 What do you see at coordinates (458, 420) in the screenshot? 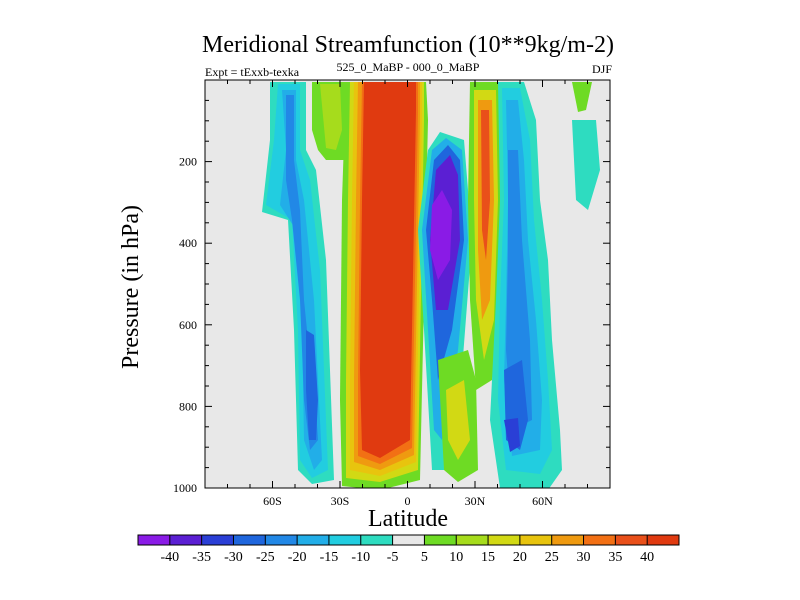
I see `contour-eq-lower-yellow` at bounding box center [458, 420].